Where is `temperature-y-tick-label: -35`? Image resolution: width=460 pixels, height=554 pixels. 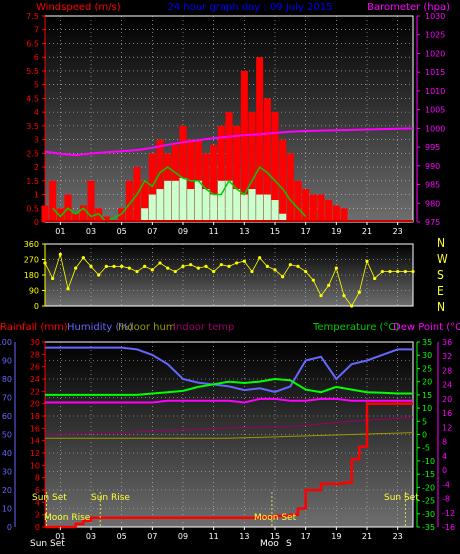 temperature-y-tick-label: -35 is located at coordinates (428, 527).